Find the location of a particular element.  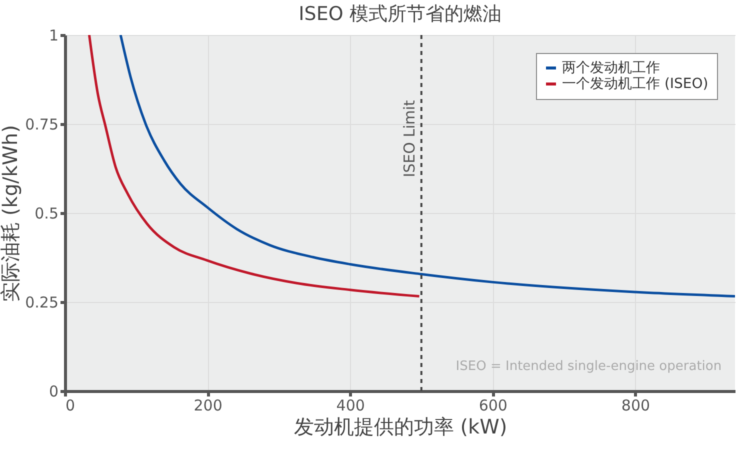

x-tick-label: 400 is located at coordinates (350, 405).